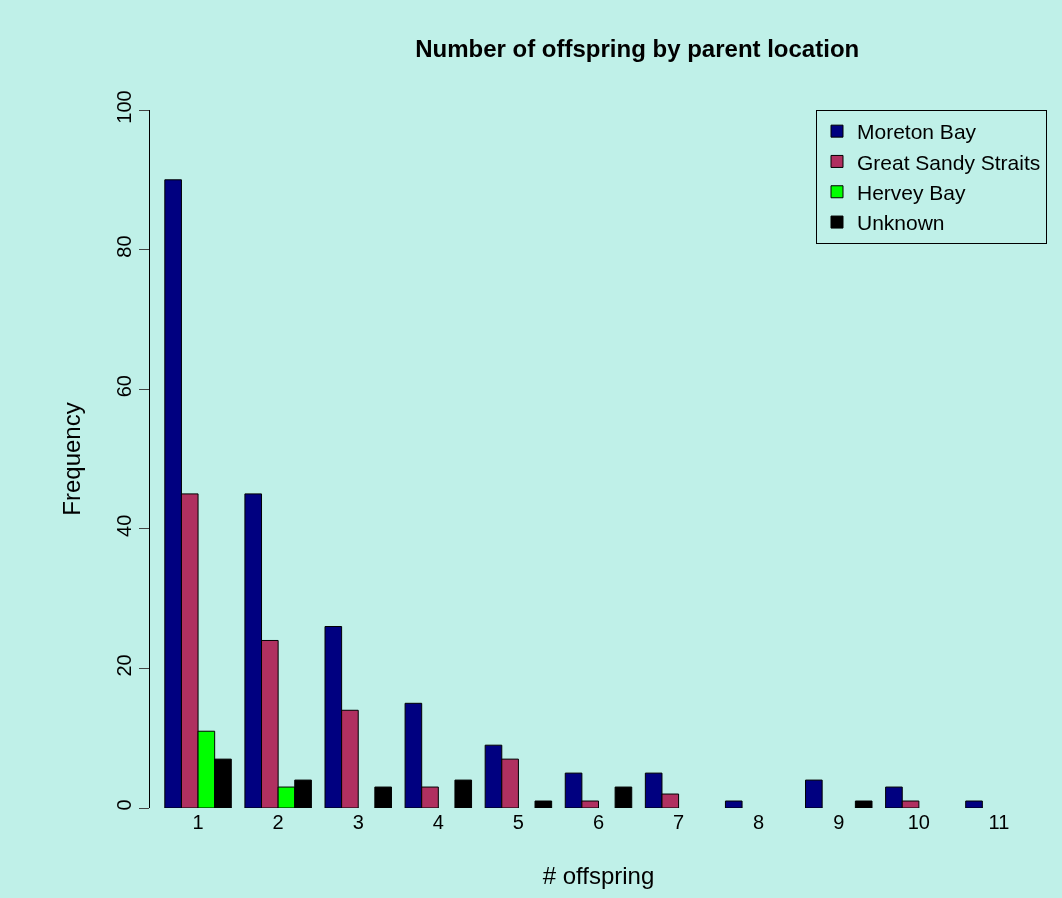 The image size is (1062, 898). Describe the element at coordinates (358, 822) in the screenshot. I see `x-tick-label: 3` at that location.